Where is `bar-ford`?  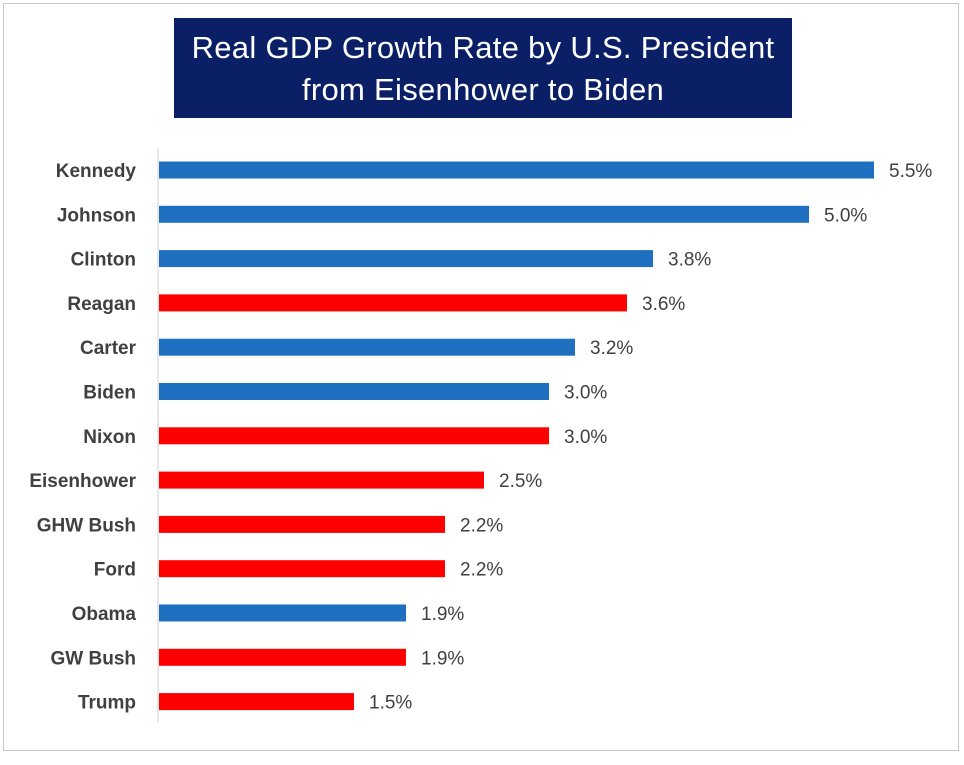
bar-ford is located at coordinates (302, 569).